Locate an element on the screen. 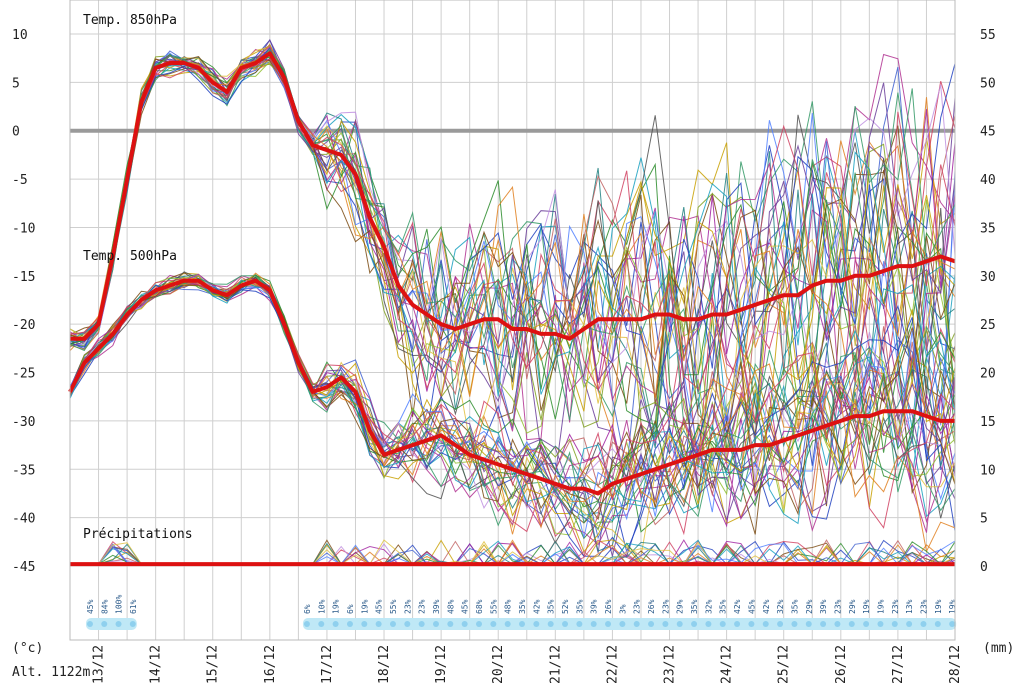 This screenshot has height=688, width=1024. right-tick-label: 45 is located at coordinates (988, 132).